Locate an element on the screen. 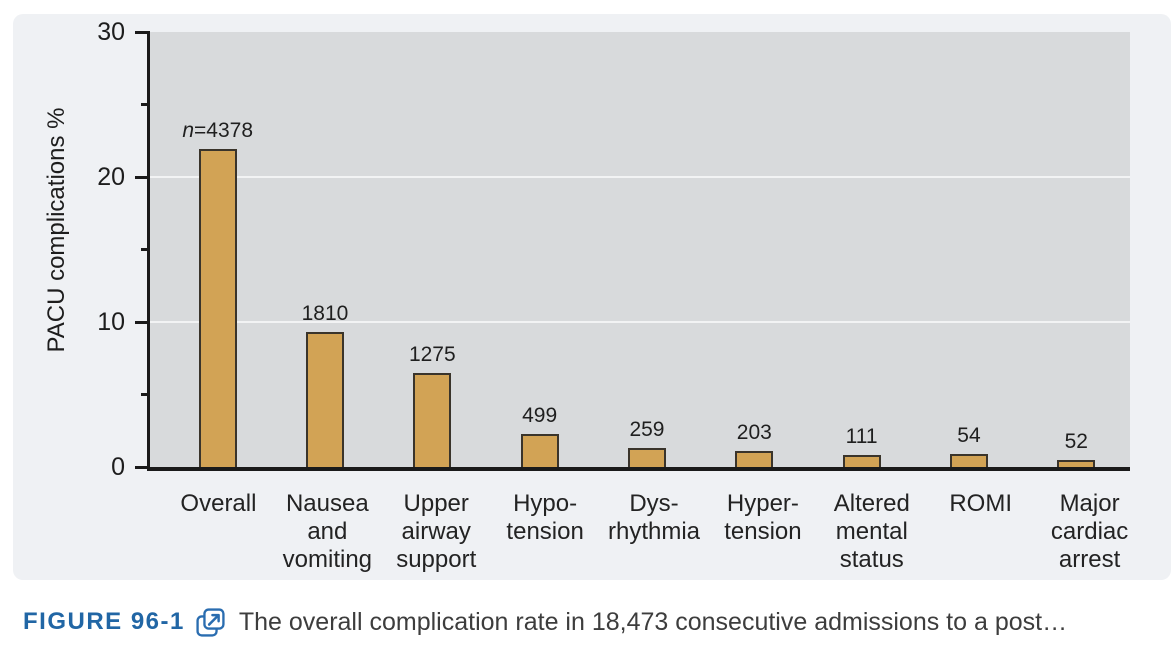 The width and height of the screenshot is (1174, 650). bar-slot-hypotension: 499 is located at coordinates (539, 435).